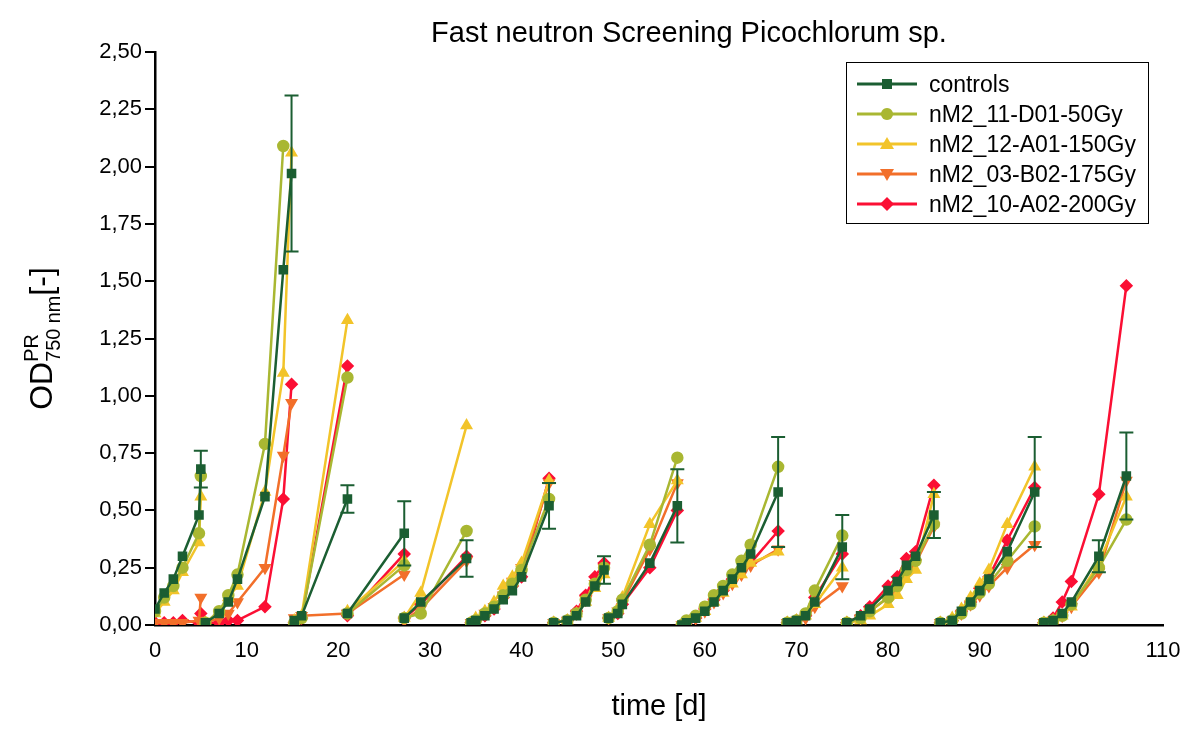  I want to click on y-tick-label: 0,50, so click(120, 509).